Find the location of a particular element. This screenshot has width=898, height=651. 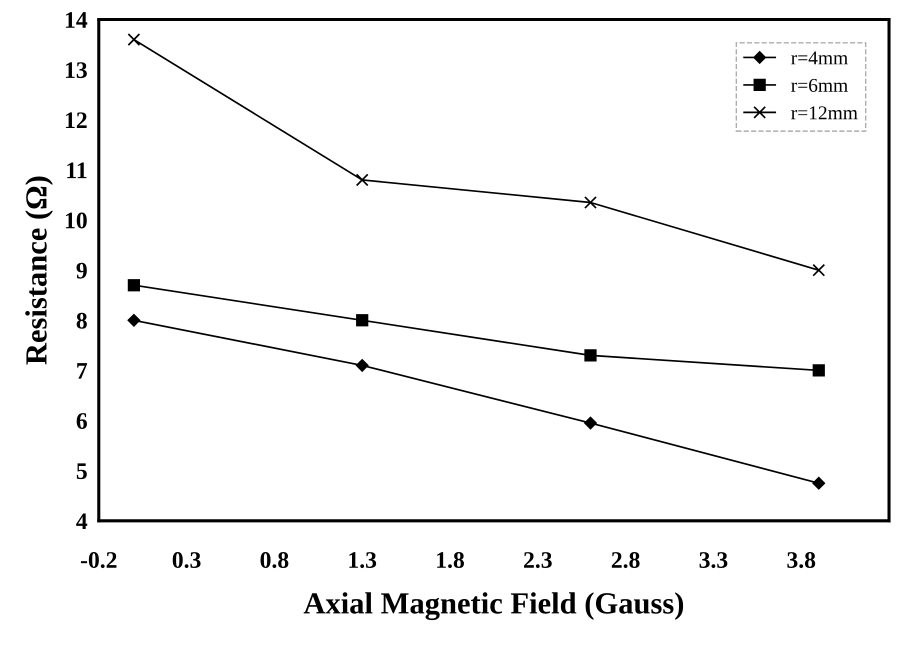

y-tick-label: 8 is located at coordinates (81, 320).